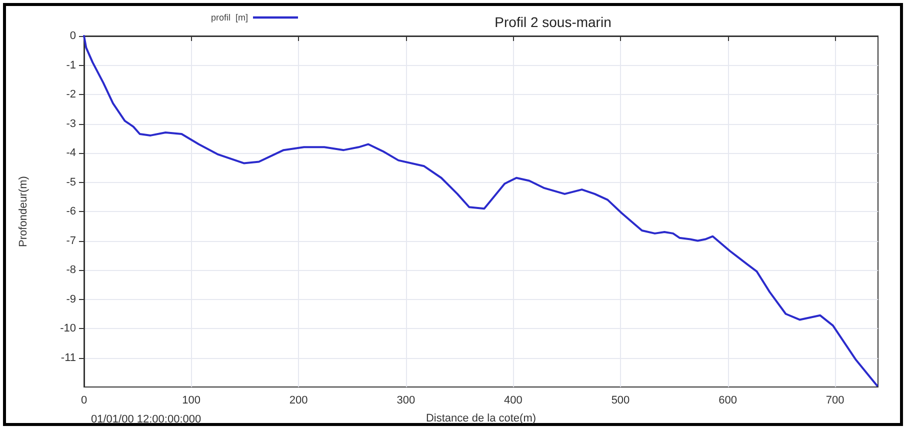 The width and height of the screenshot is (904, 427). Describe the element at coordinates (68, 328) in the screenshot. I see `y-tick-label: -10` at that location.